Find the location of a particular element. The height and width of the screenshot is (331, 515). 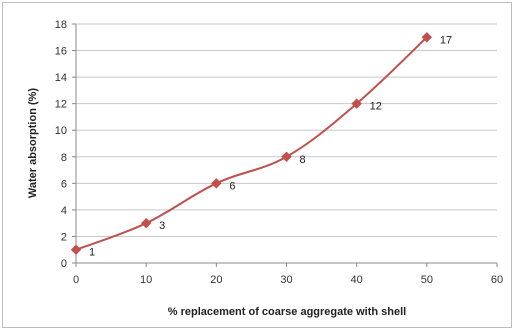

y-axis-title: Water absorption (%) is located at coordinates (33, 143).